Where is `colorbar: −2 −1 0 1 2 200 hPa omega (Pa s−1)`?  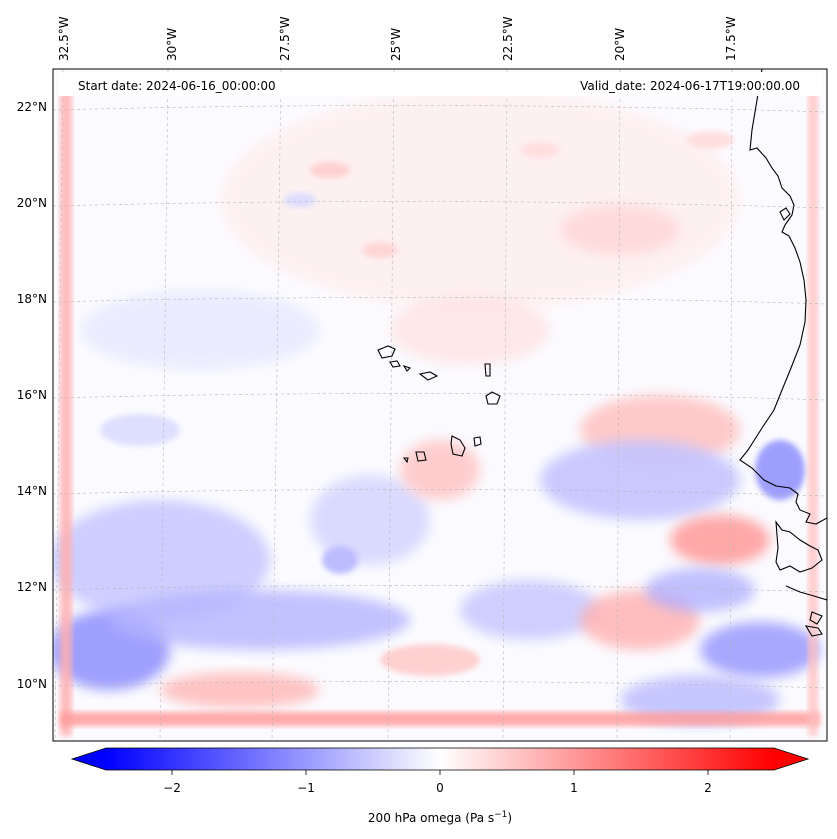
colorbar: −2 −1 0 1 2 200 hPa omega (Pa s−1) is located at coordinates (440, 786).